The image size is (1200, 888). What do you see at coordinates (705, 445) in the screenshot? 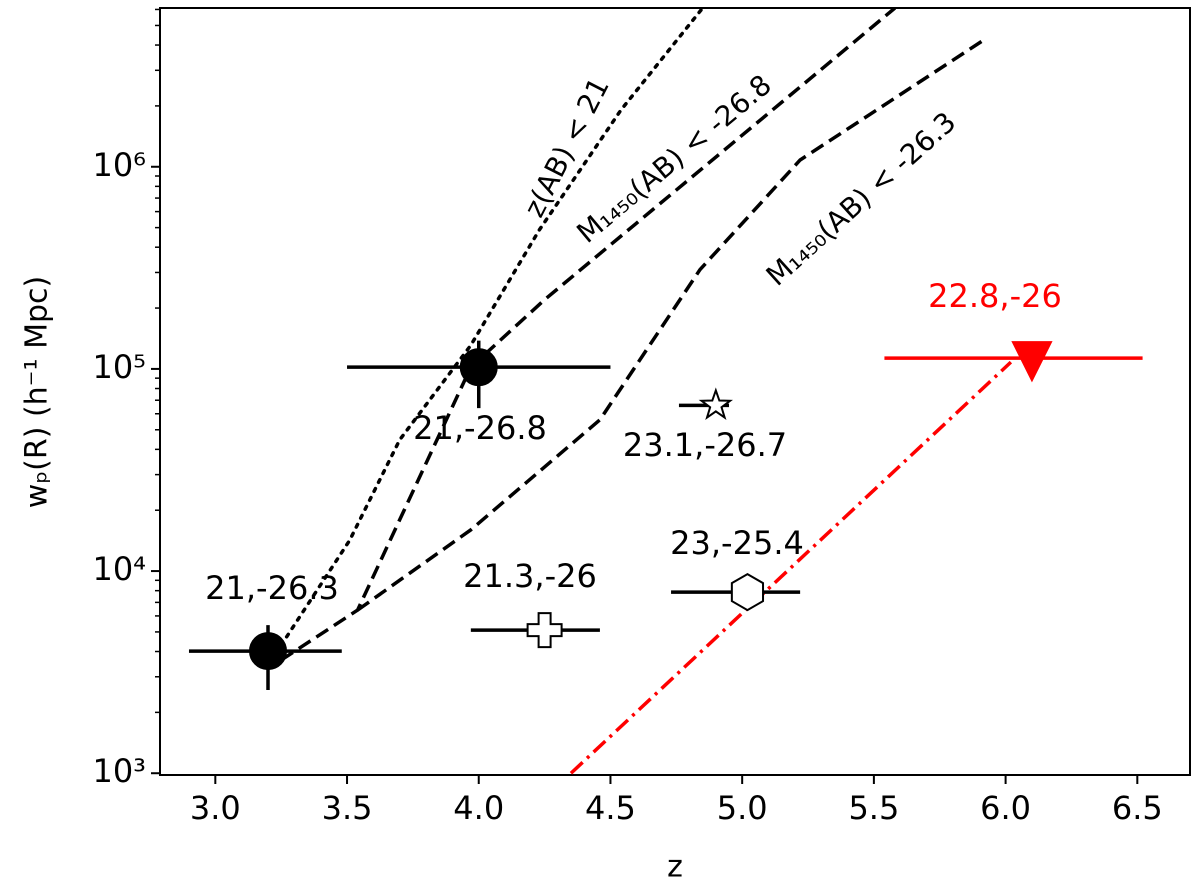
I see `point-label: 23.1,-26.7` at bounding box center [705, 445].